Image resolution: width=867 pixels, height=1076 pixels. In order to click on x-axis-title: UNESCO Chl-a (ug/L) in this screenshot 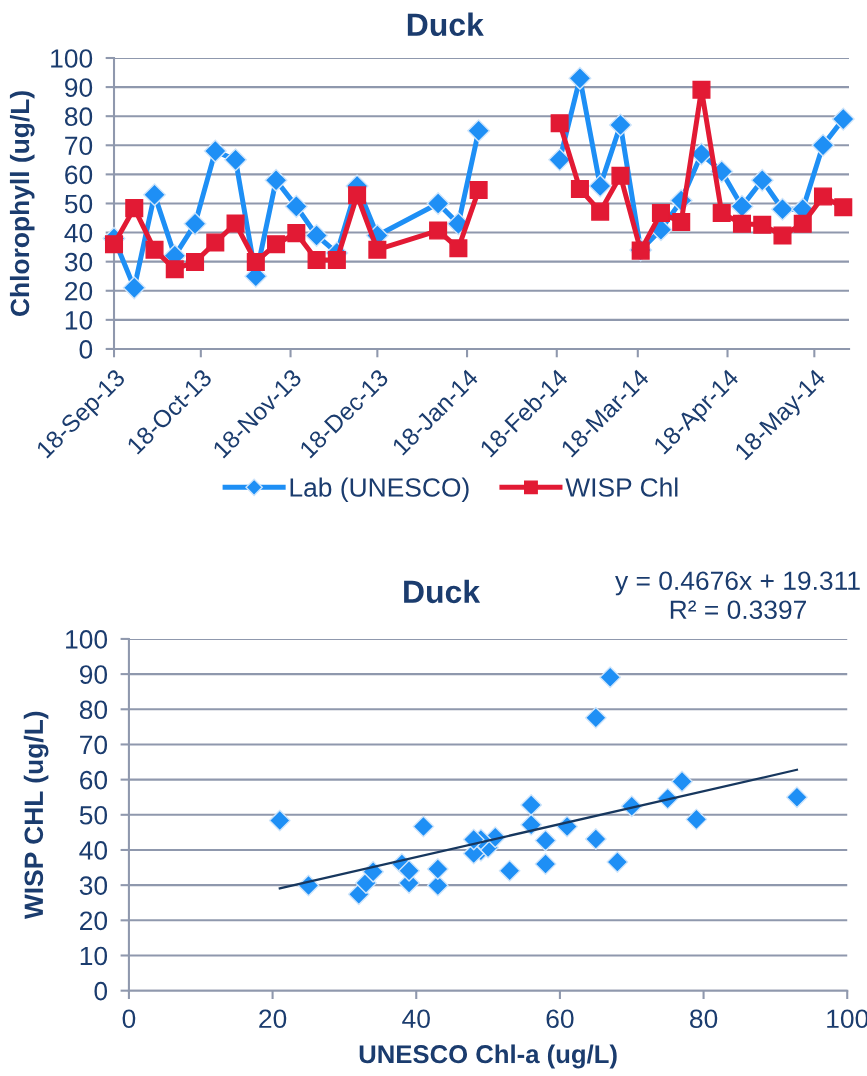, I will do `click(488, 1056)`.